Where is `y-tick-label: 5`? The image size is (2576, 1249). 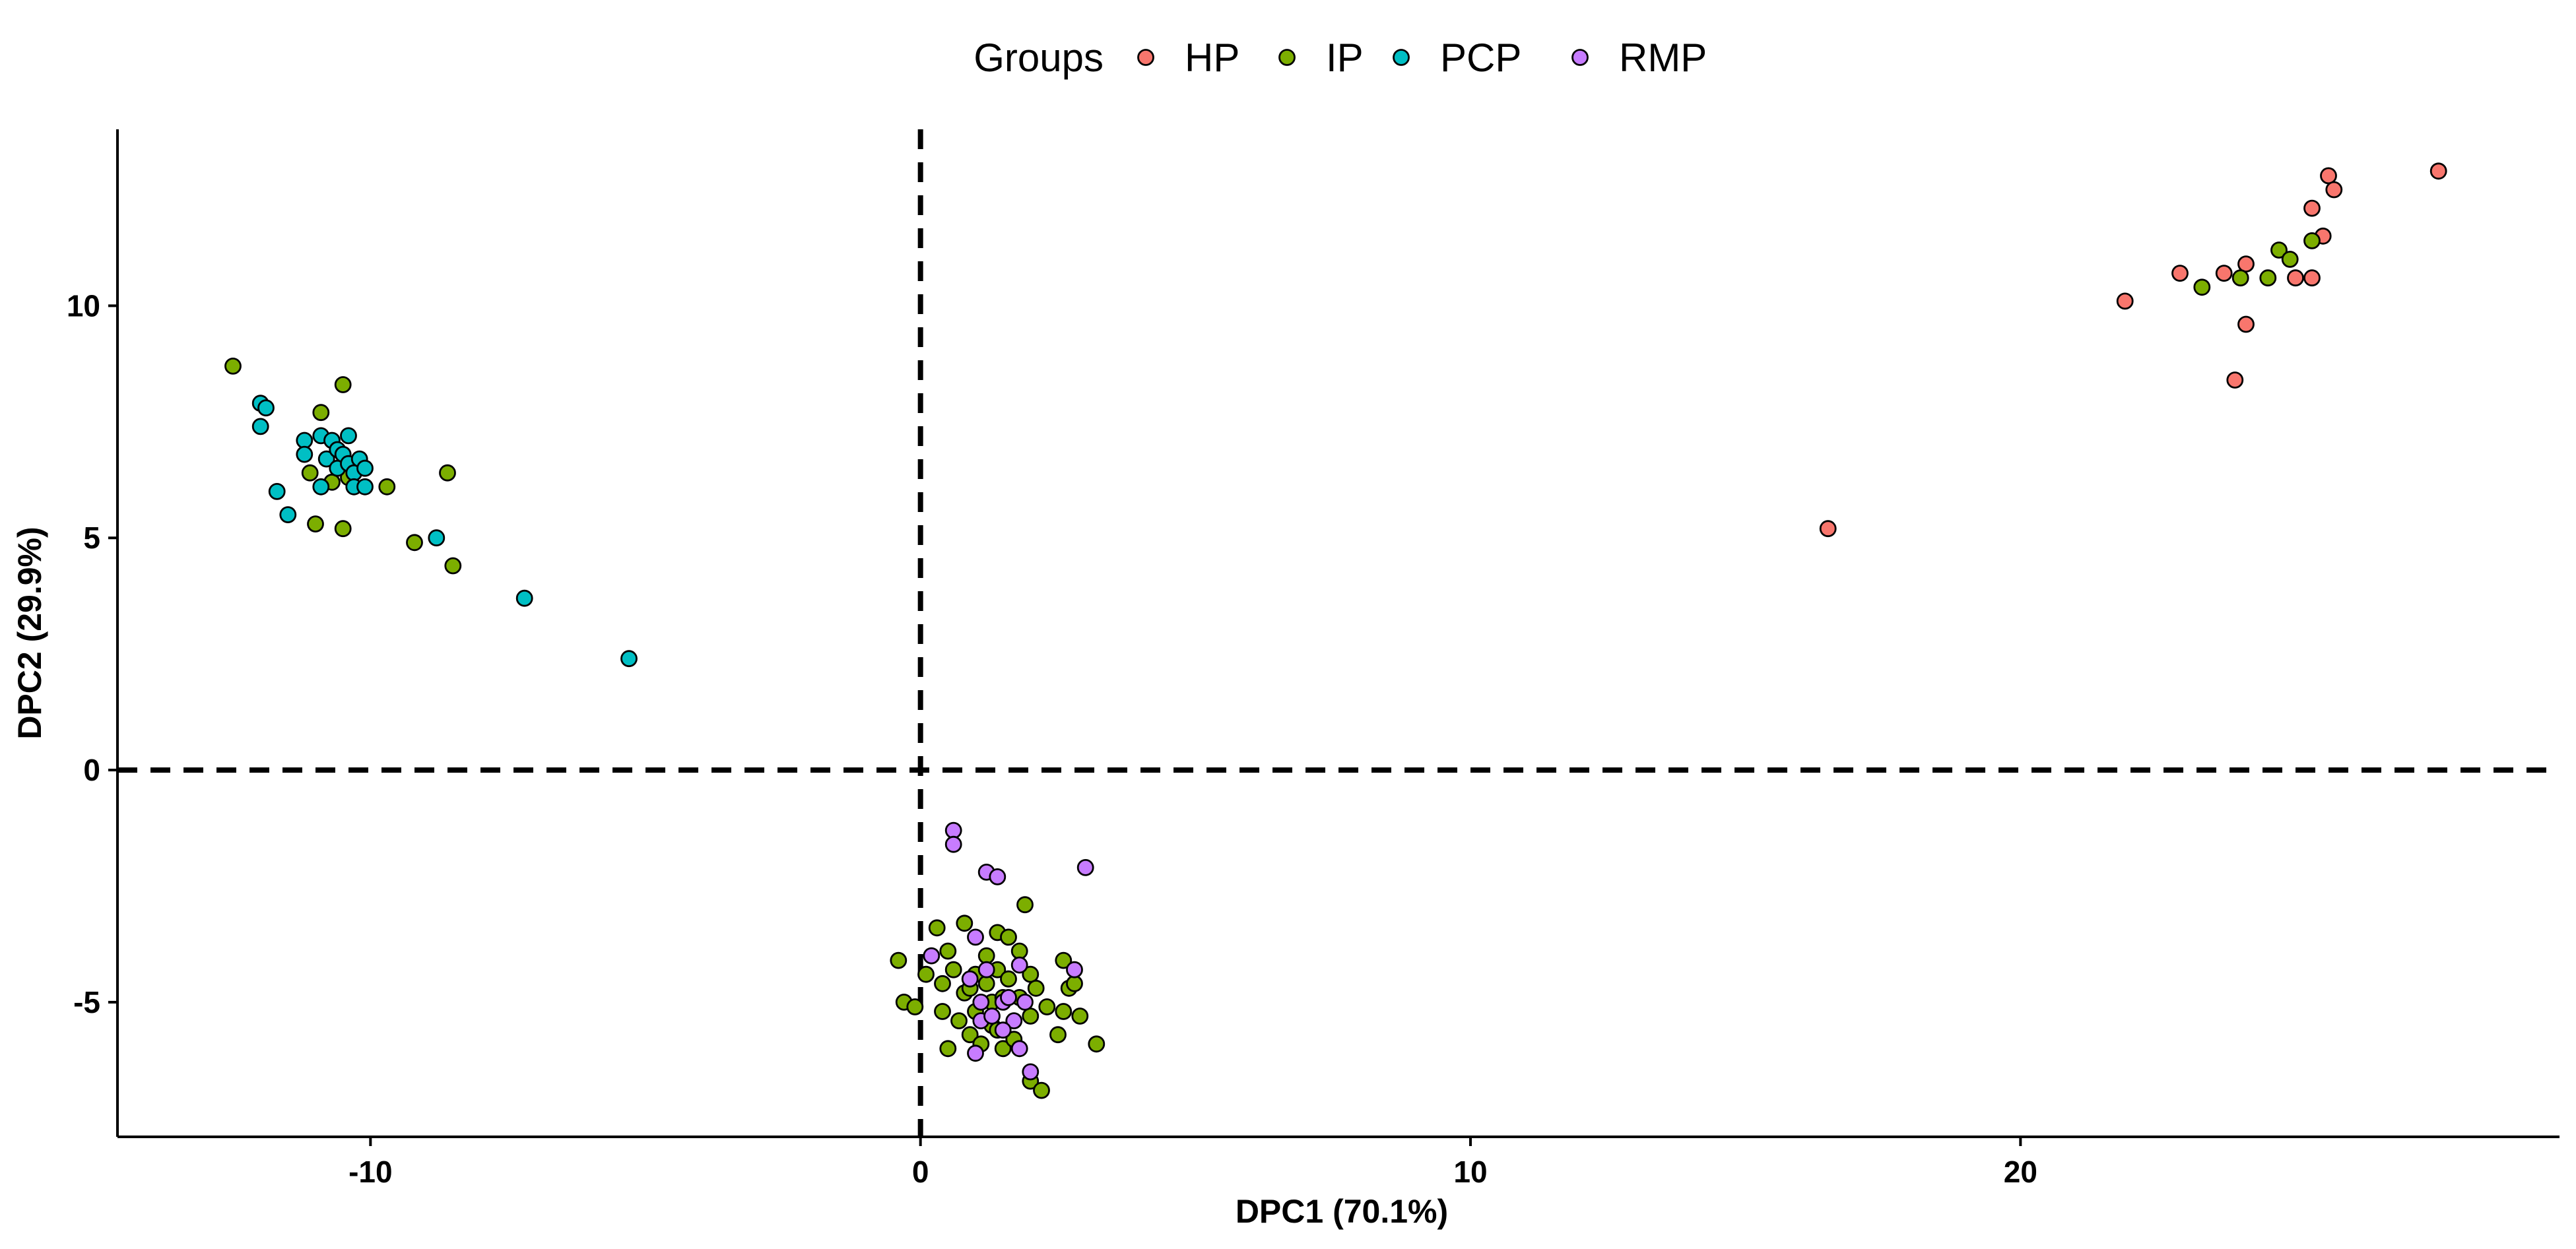
y-tick-label: 5 is located at coordinates (91, 538).